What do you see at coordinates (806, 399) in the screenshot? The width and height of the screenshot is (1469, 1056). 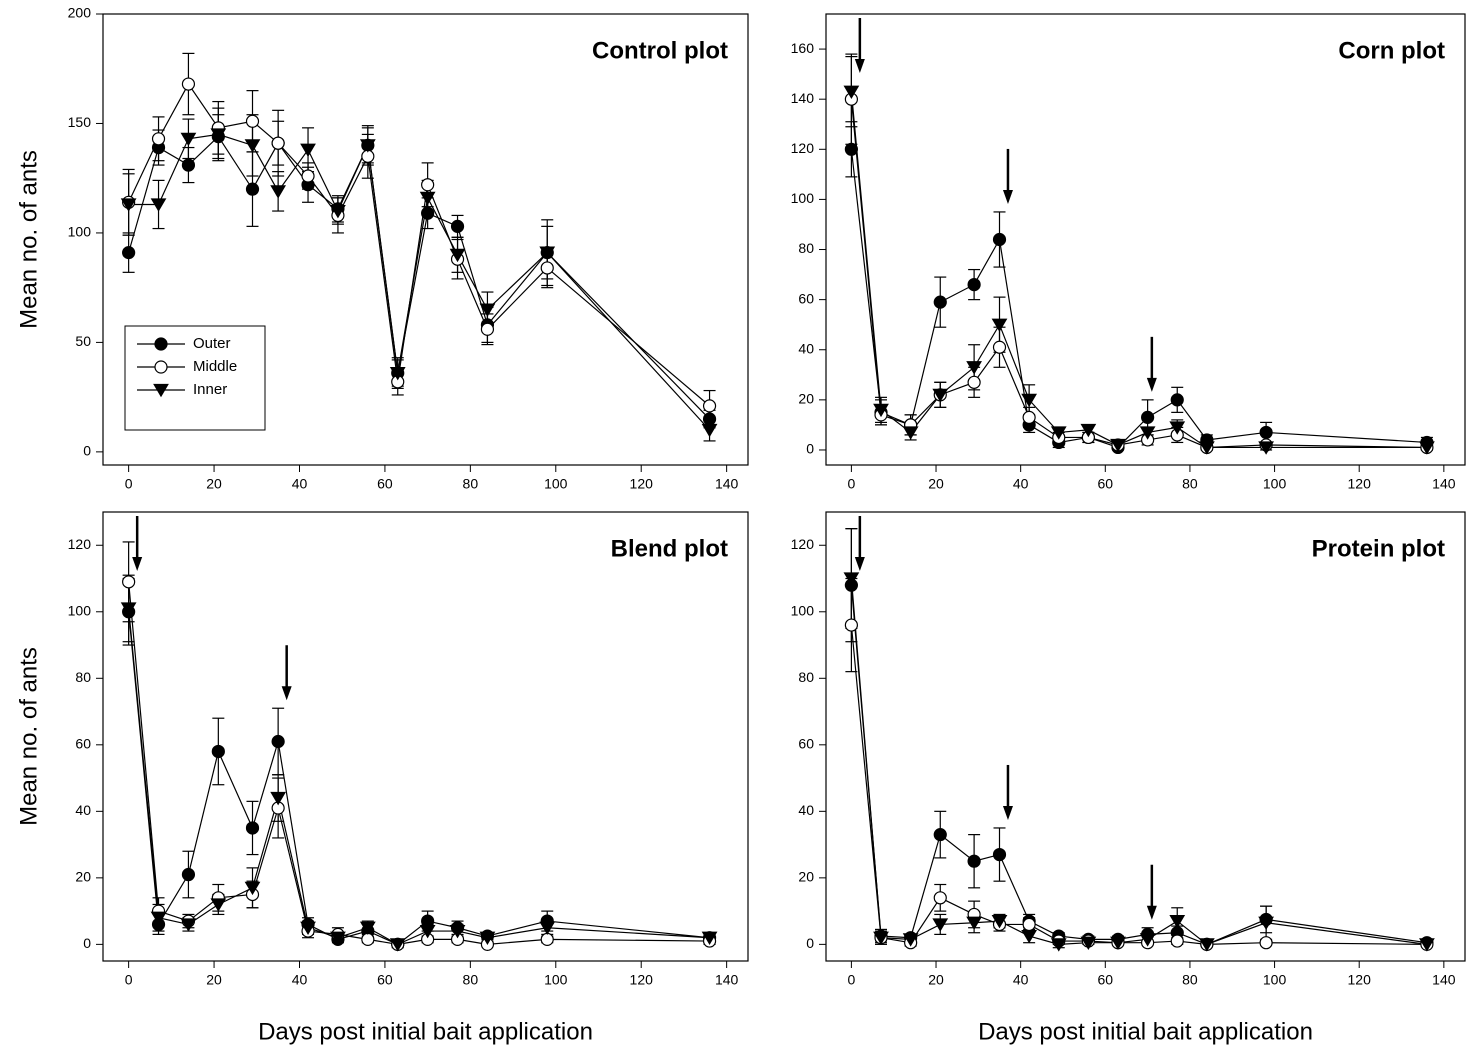 I see `y-tick-label: 20` at bounding box center [806, 399].